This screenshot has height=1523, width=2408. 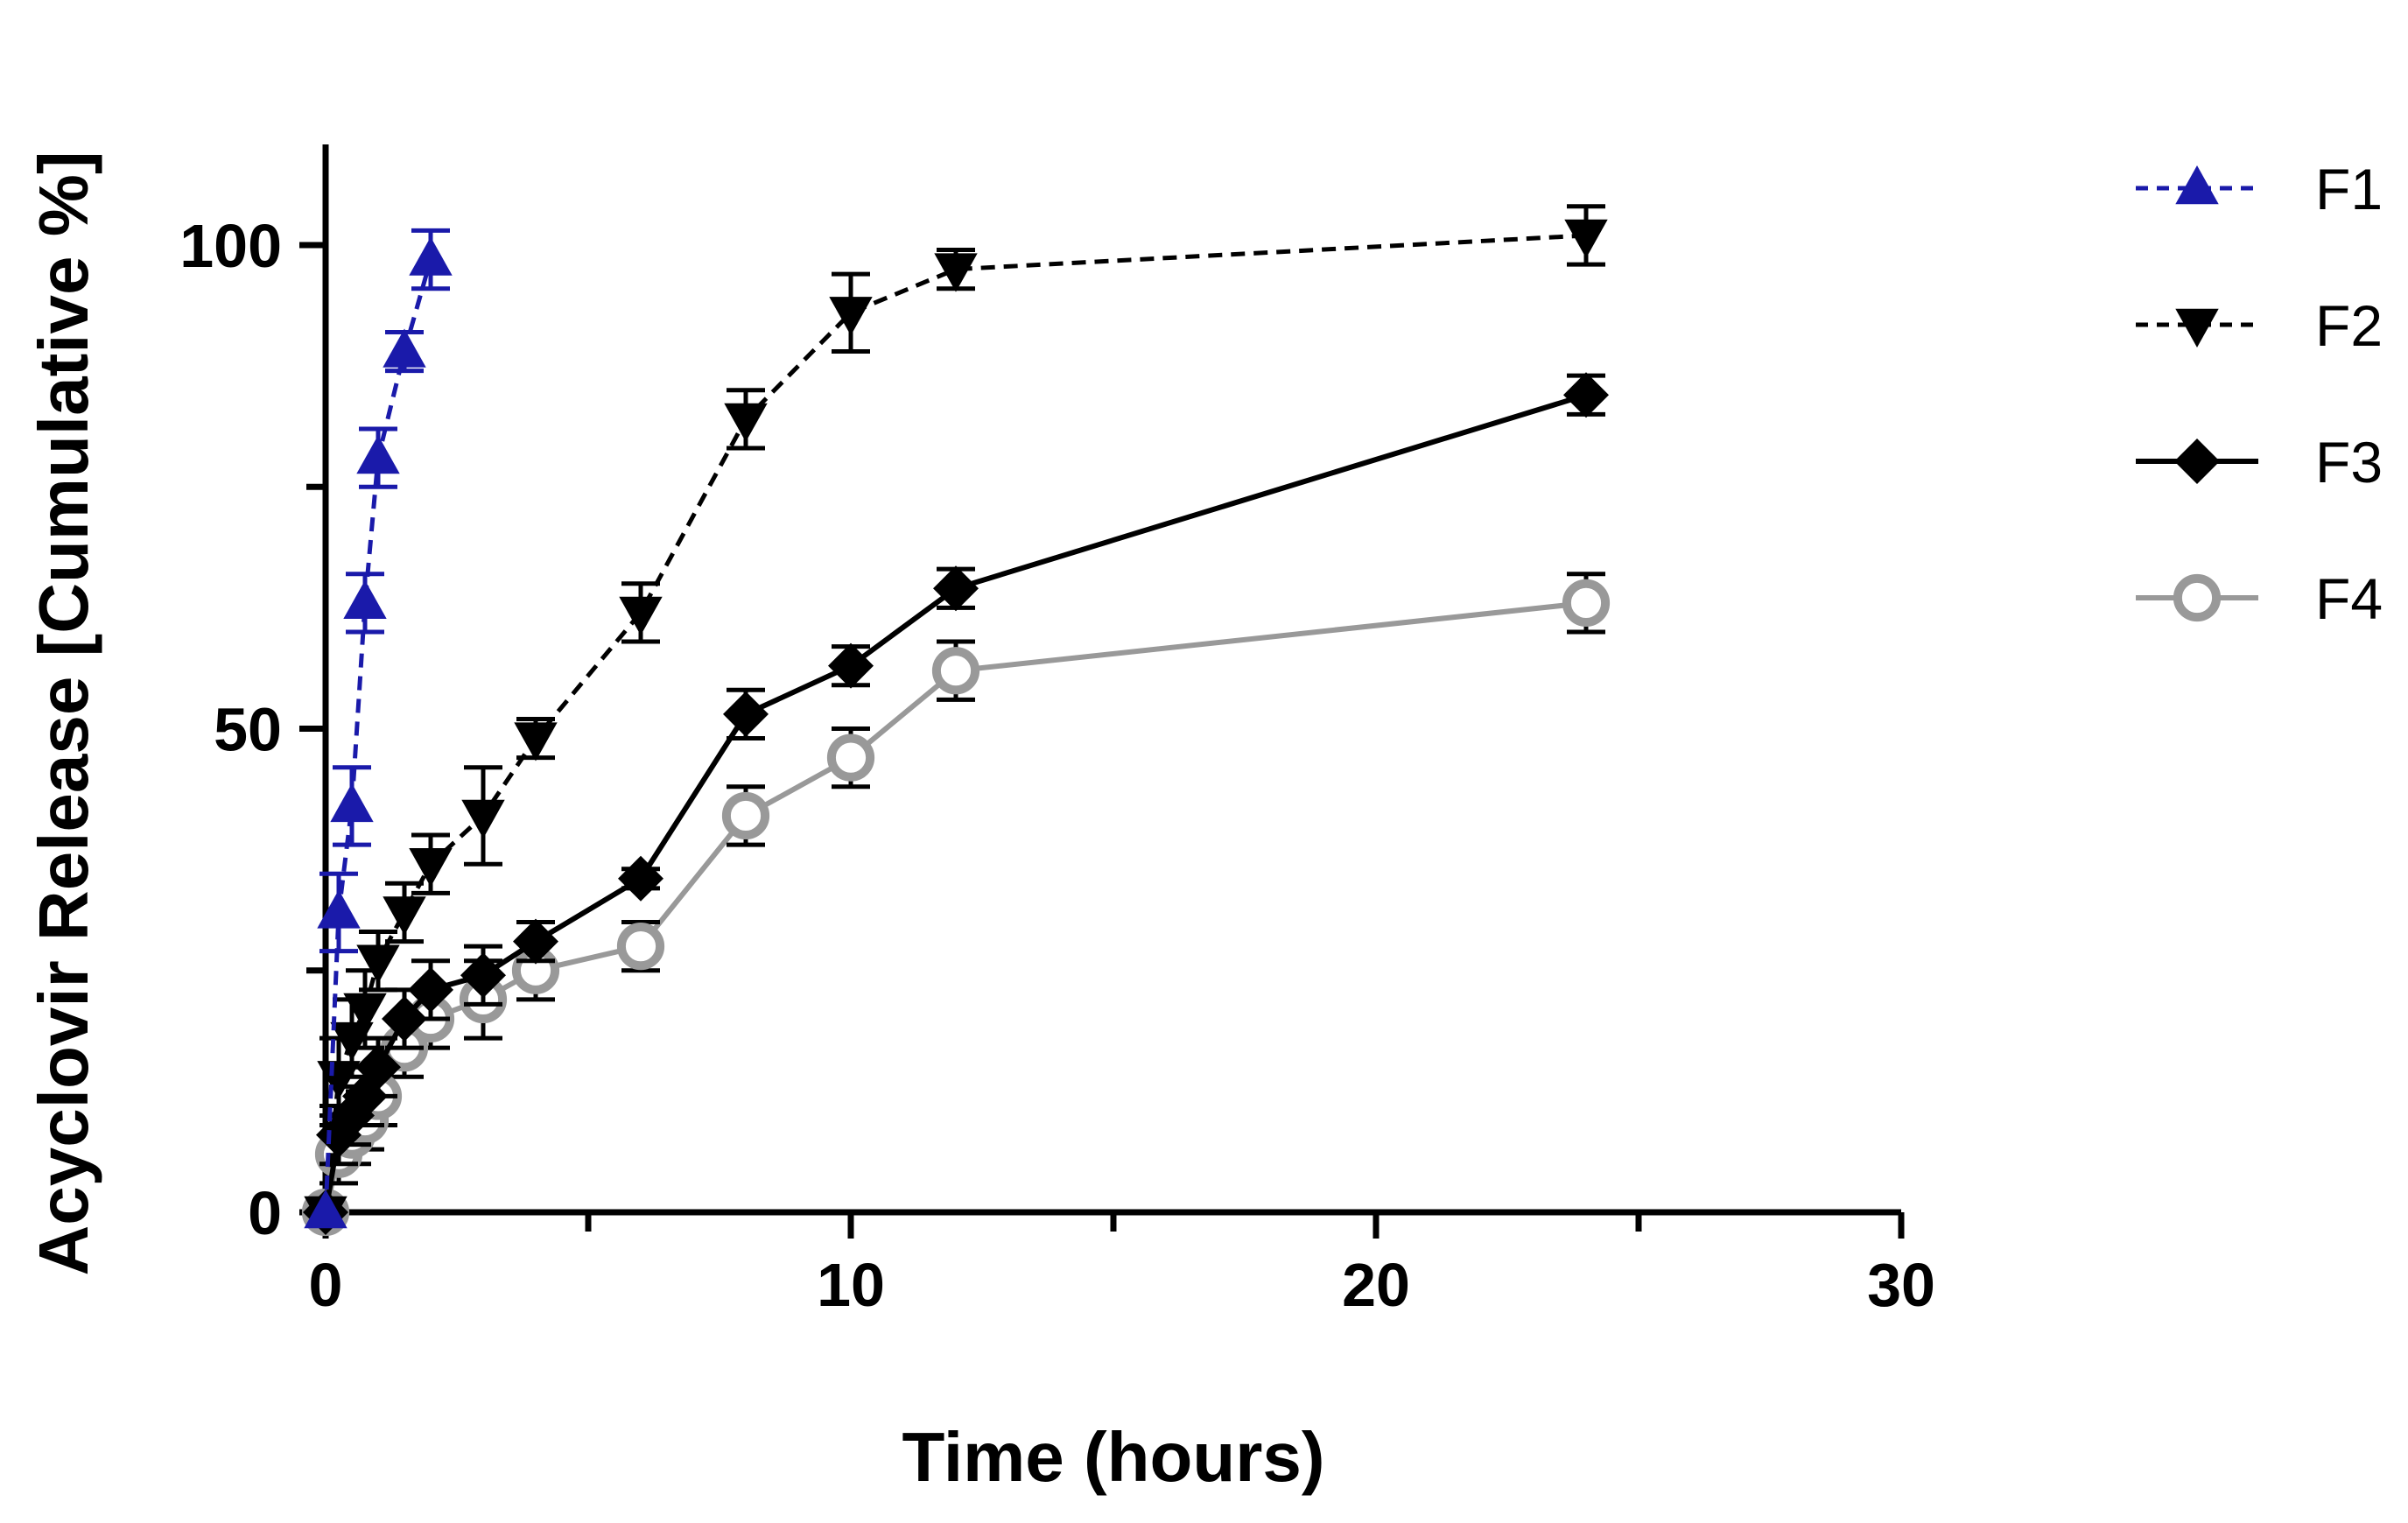 What do you see at coordinates (1901, 1285) in the screenshot?
I see `x-tick-label: 30` at bounding box center [1901, 1285].